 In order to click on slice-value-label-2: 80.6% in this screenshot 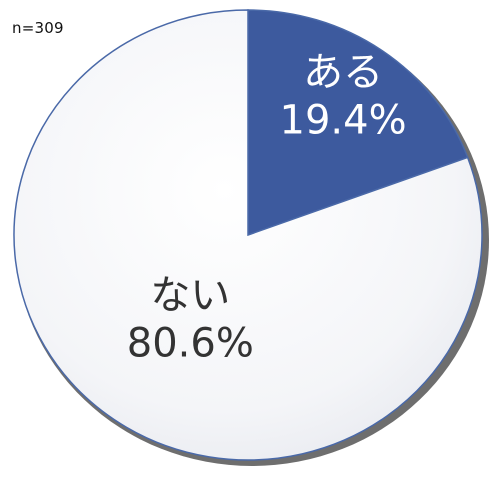, I will do `click(190, 343)`.